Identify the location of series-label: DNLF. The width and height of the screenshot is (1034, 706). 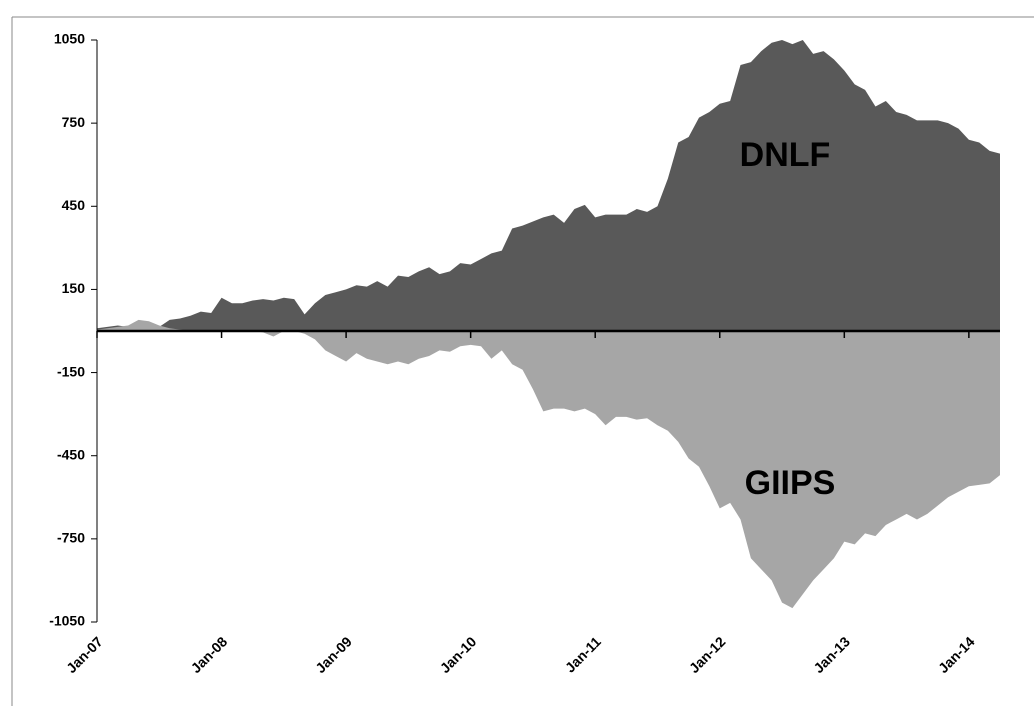
(785, 155).